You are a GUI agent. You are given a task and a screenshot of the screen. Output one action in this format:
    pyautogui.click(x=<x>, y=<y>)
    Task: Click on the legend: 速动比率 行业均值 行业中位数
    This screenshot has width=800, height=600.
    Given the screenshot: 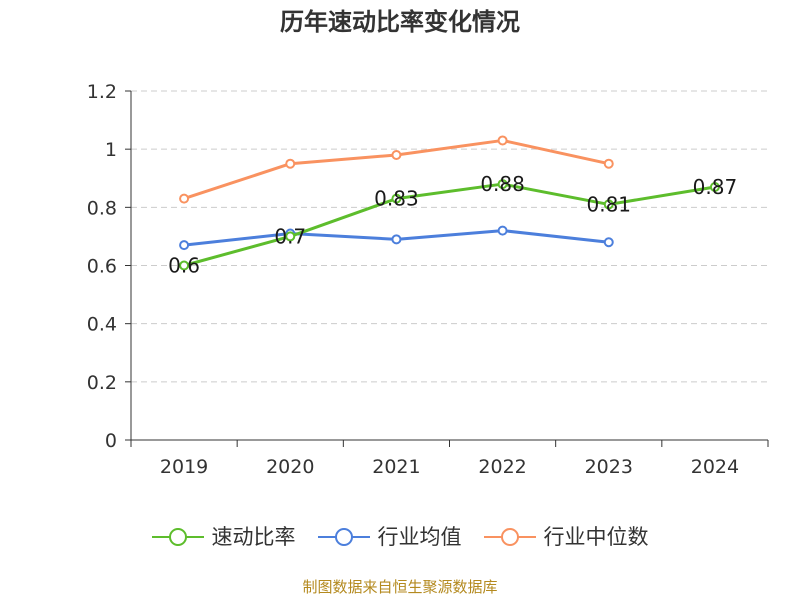 What is the action you would take?
    pyautogui.click(x=400, y=537)
    